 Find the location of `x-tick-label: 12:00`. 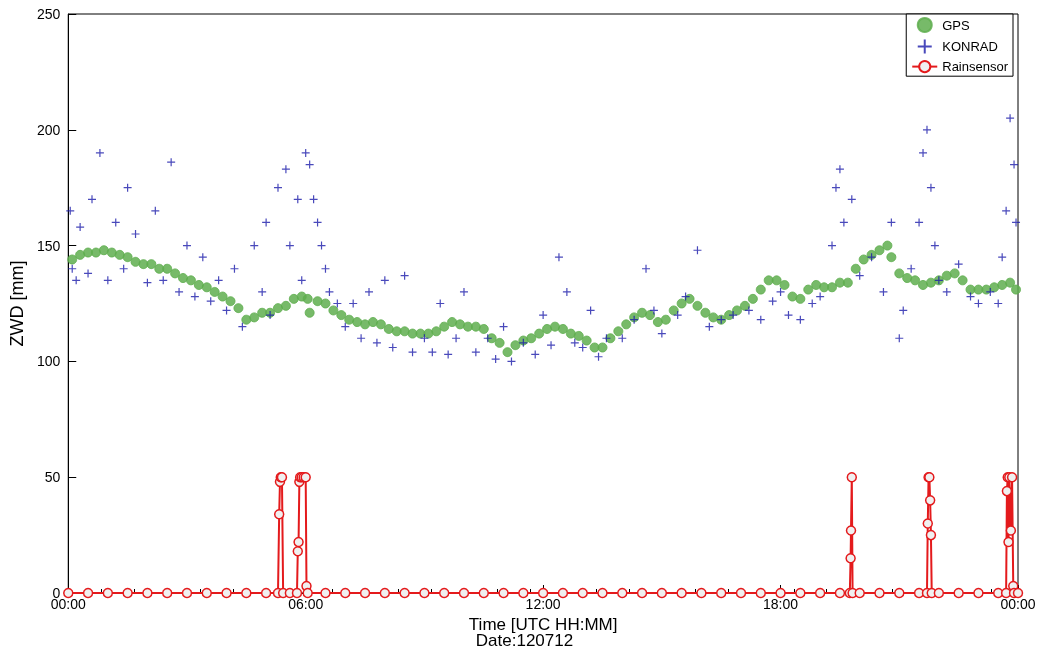

x-tick-label: 12:00 is located at coordinates (543, 604).